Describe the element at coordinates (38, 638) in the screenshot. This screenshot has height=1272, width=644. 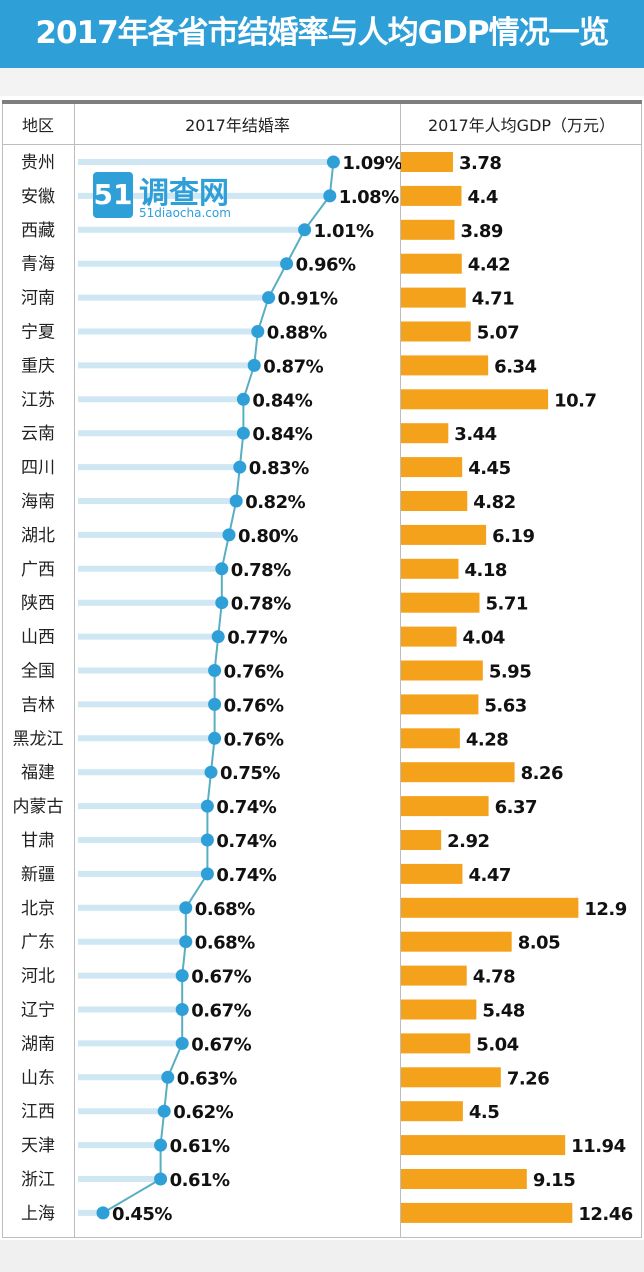
I see `region-label: 山西` at that location.